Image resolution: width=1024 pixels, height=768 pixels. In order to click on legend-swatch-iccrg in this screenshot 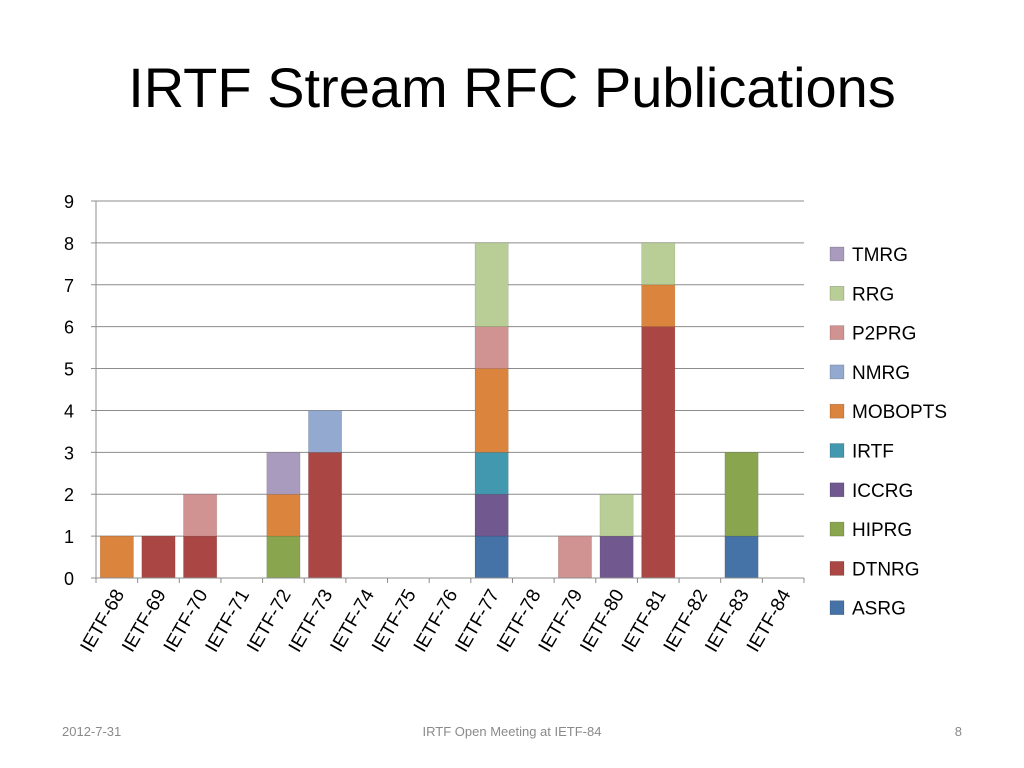, I will do `click(837, 490)`.